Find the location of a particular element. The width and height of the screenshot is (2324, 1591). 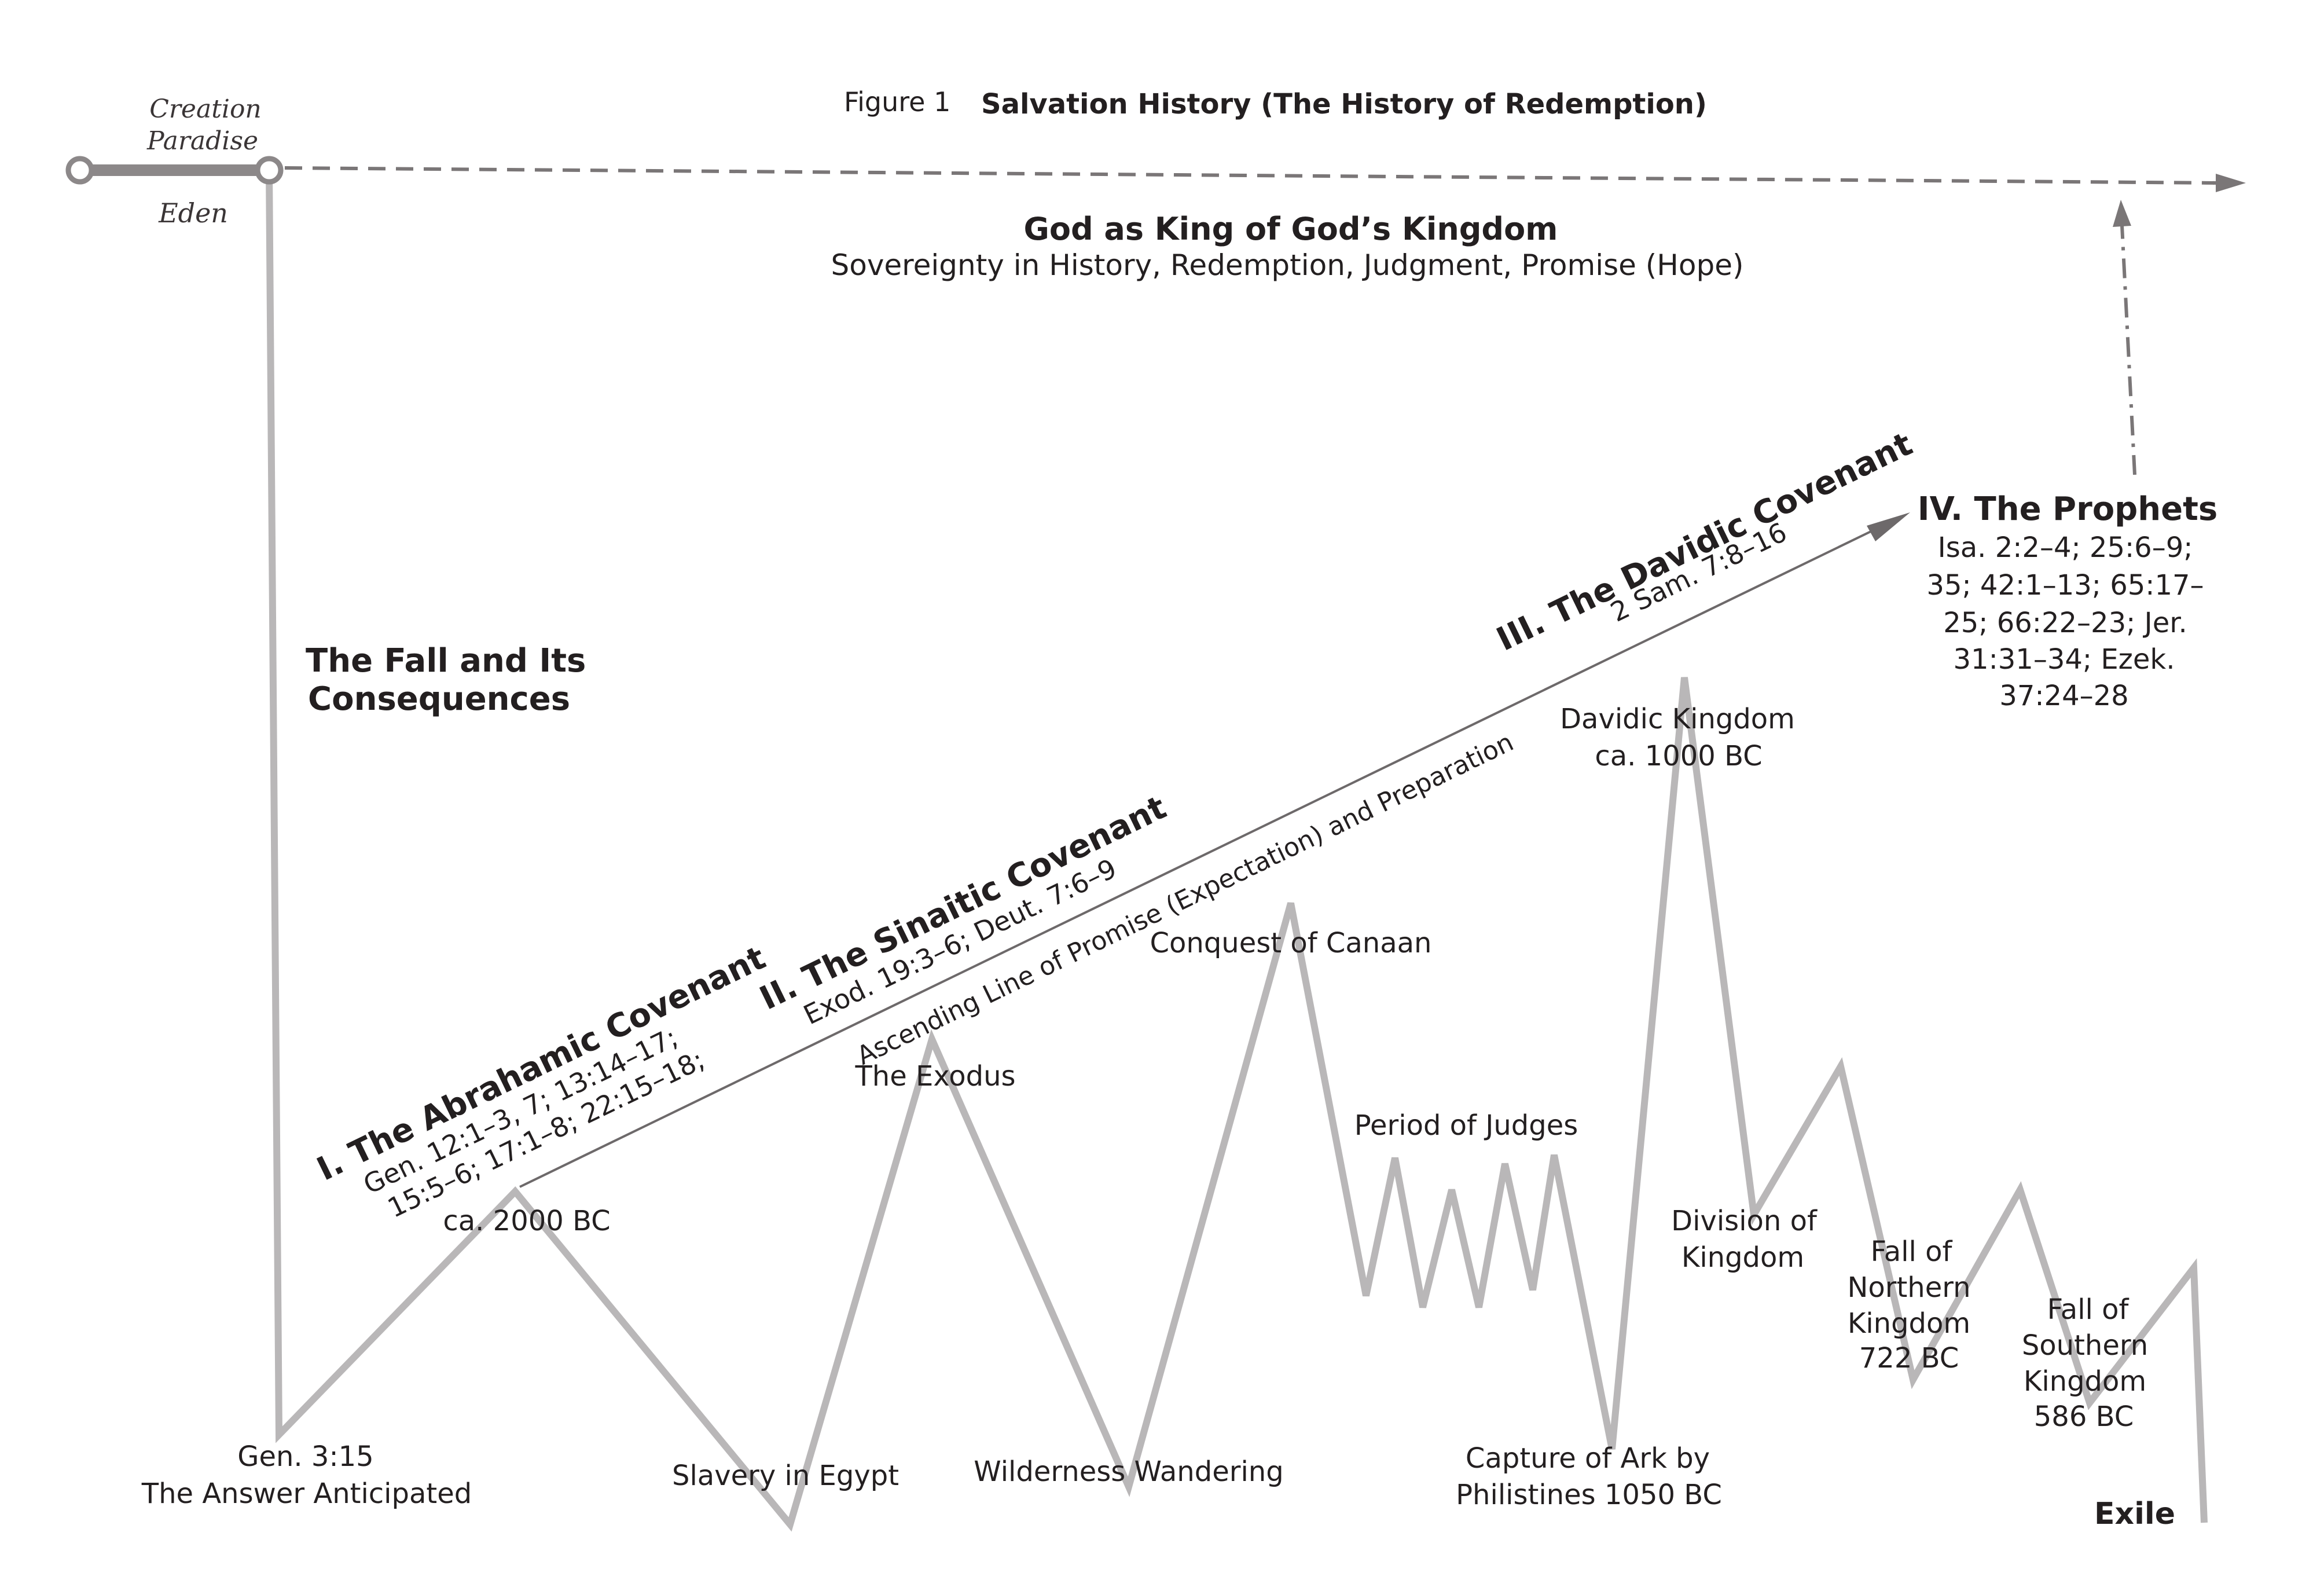

fall-label-line1: The Fall and Its is located at coordinates (446, 661).